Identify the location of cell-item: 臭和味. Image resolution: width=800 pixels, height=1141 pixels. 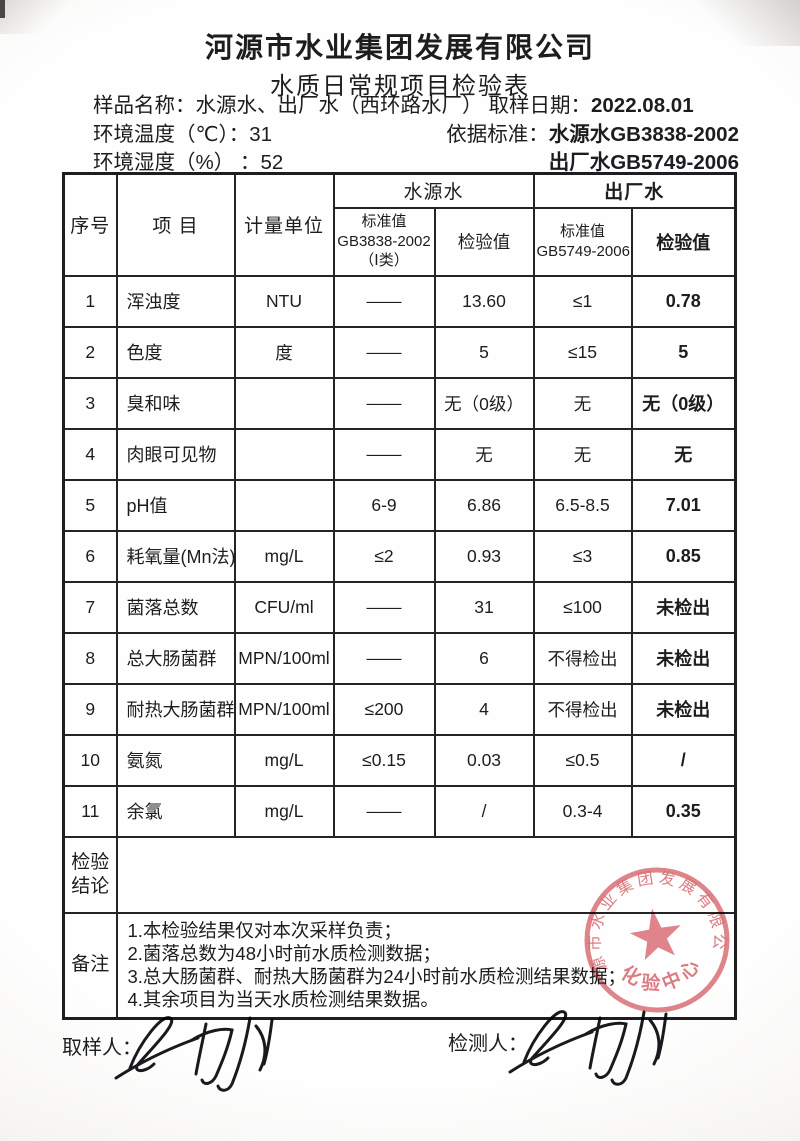
(175, 403).